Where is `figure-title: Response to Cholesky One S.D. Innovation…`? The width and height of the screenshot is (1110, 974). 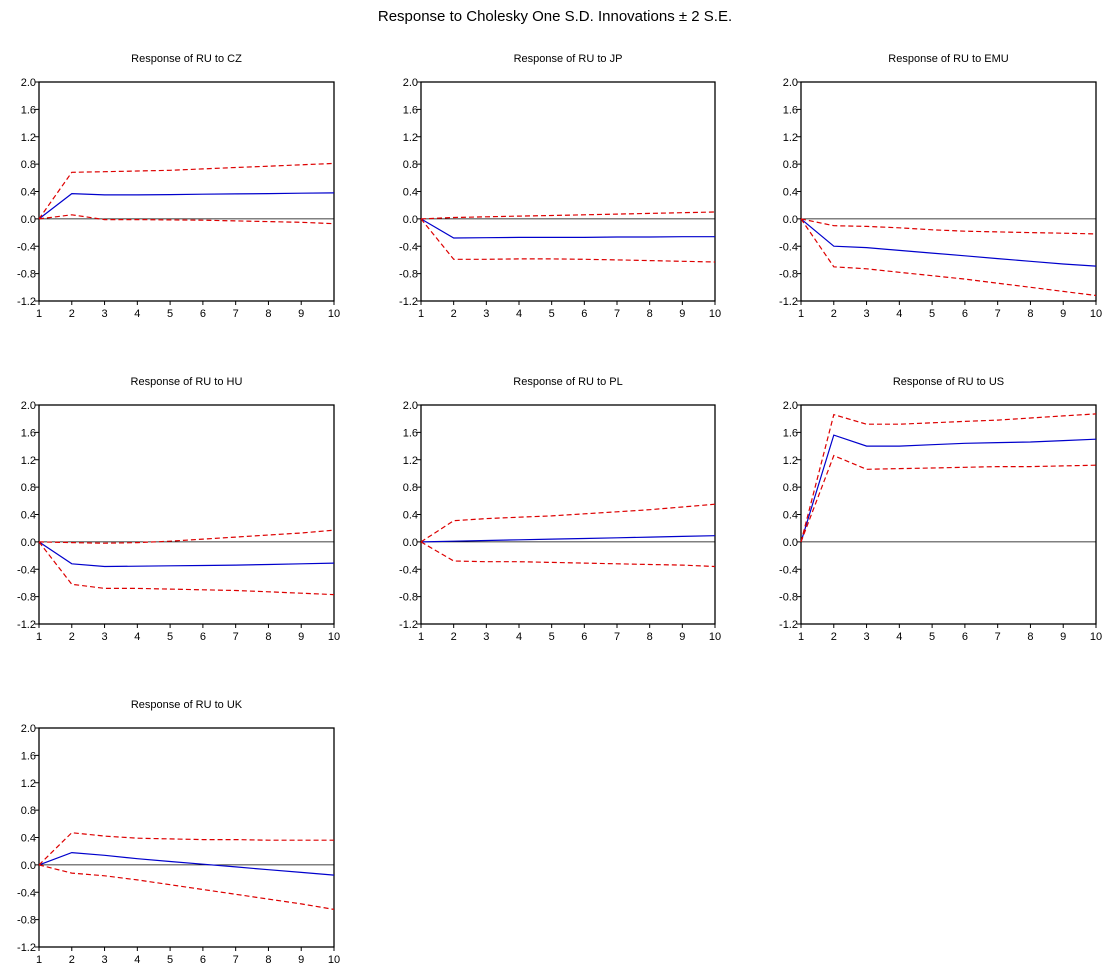
figure-title: Response to Cholesky One S.D. Innovation… is located at coordinates (555, 16).